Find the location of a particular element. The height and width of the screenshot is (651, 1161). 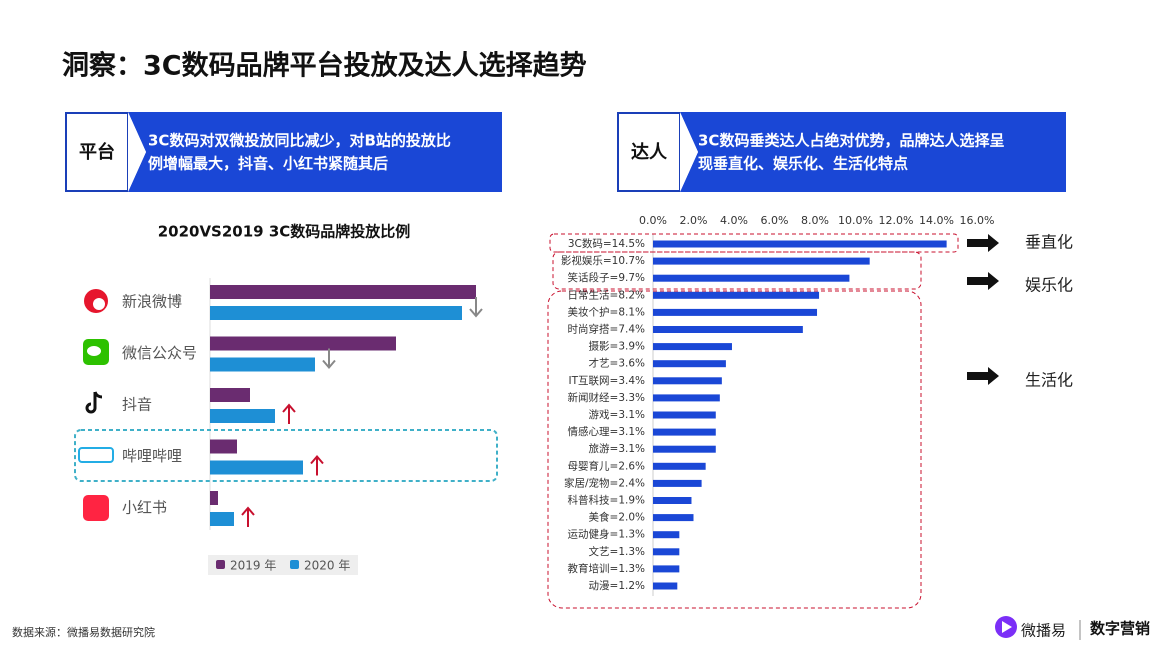

category-label: 美食=2.0% is located at coordinates (617, 517).